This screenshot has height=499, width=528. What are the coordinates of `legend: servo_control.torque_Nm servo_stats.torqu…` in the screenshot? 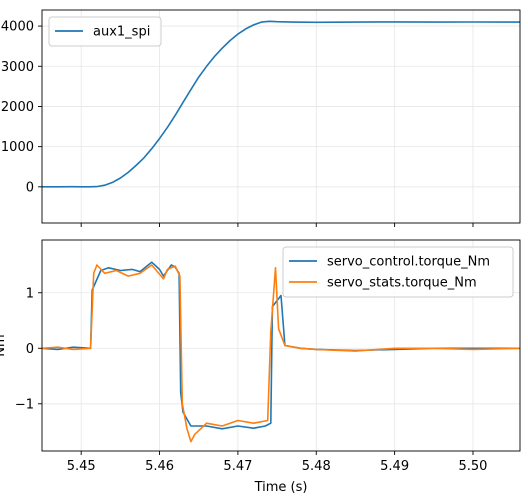 It's located at (398, 272).